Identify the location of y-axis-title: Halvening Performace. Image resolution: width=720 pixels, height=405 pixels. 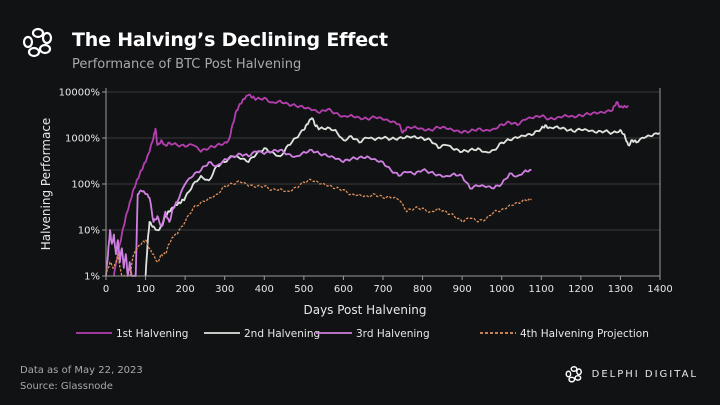
(46, 184).